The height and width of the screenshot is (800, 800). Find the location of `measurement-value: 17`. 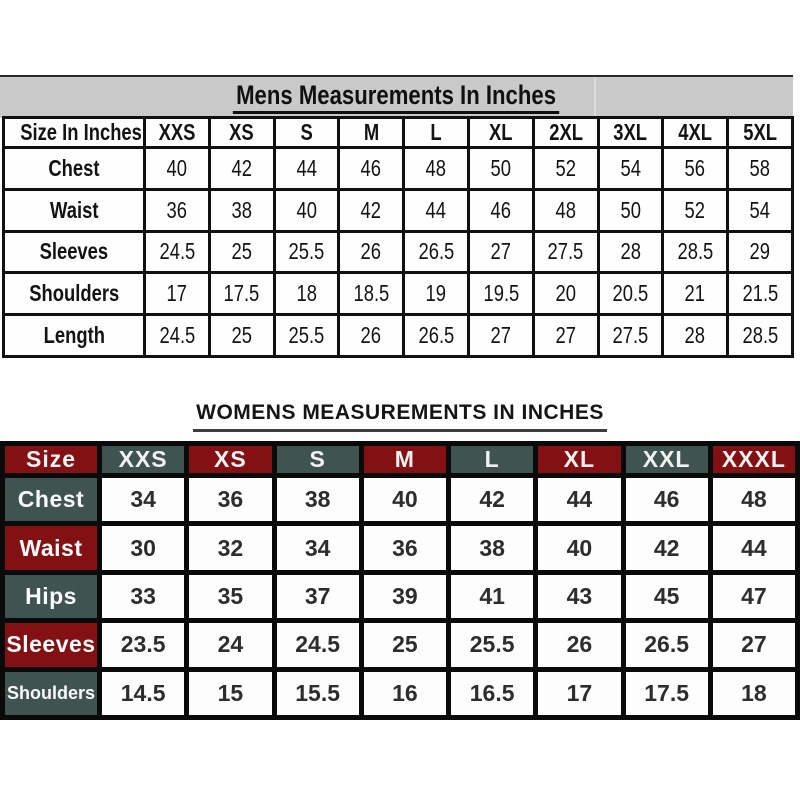

measurement-value: 17 is located at coordinates (177, 294).